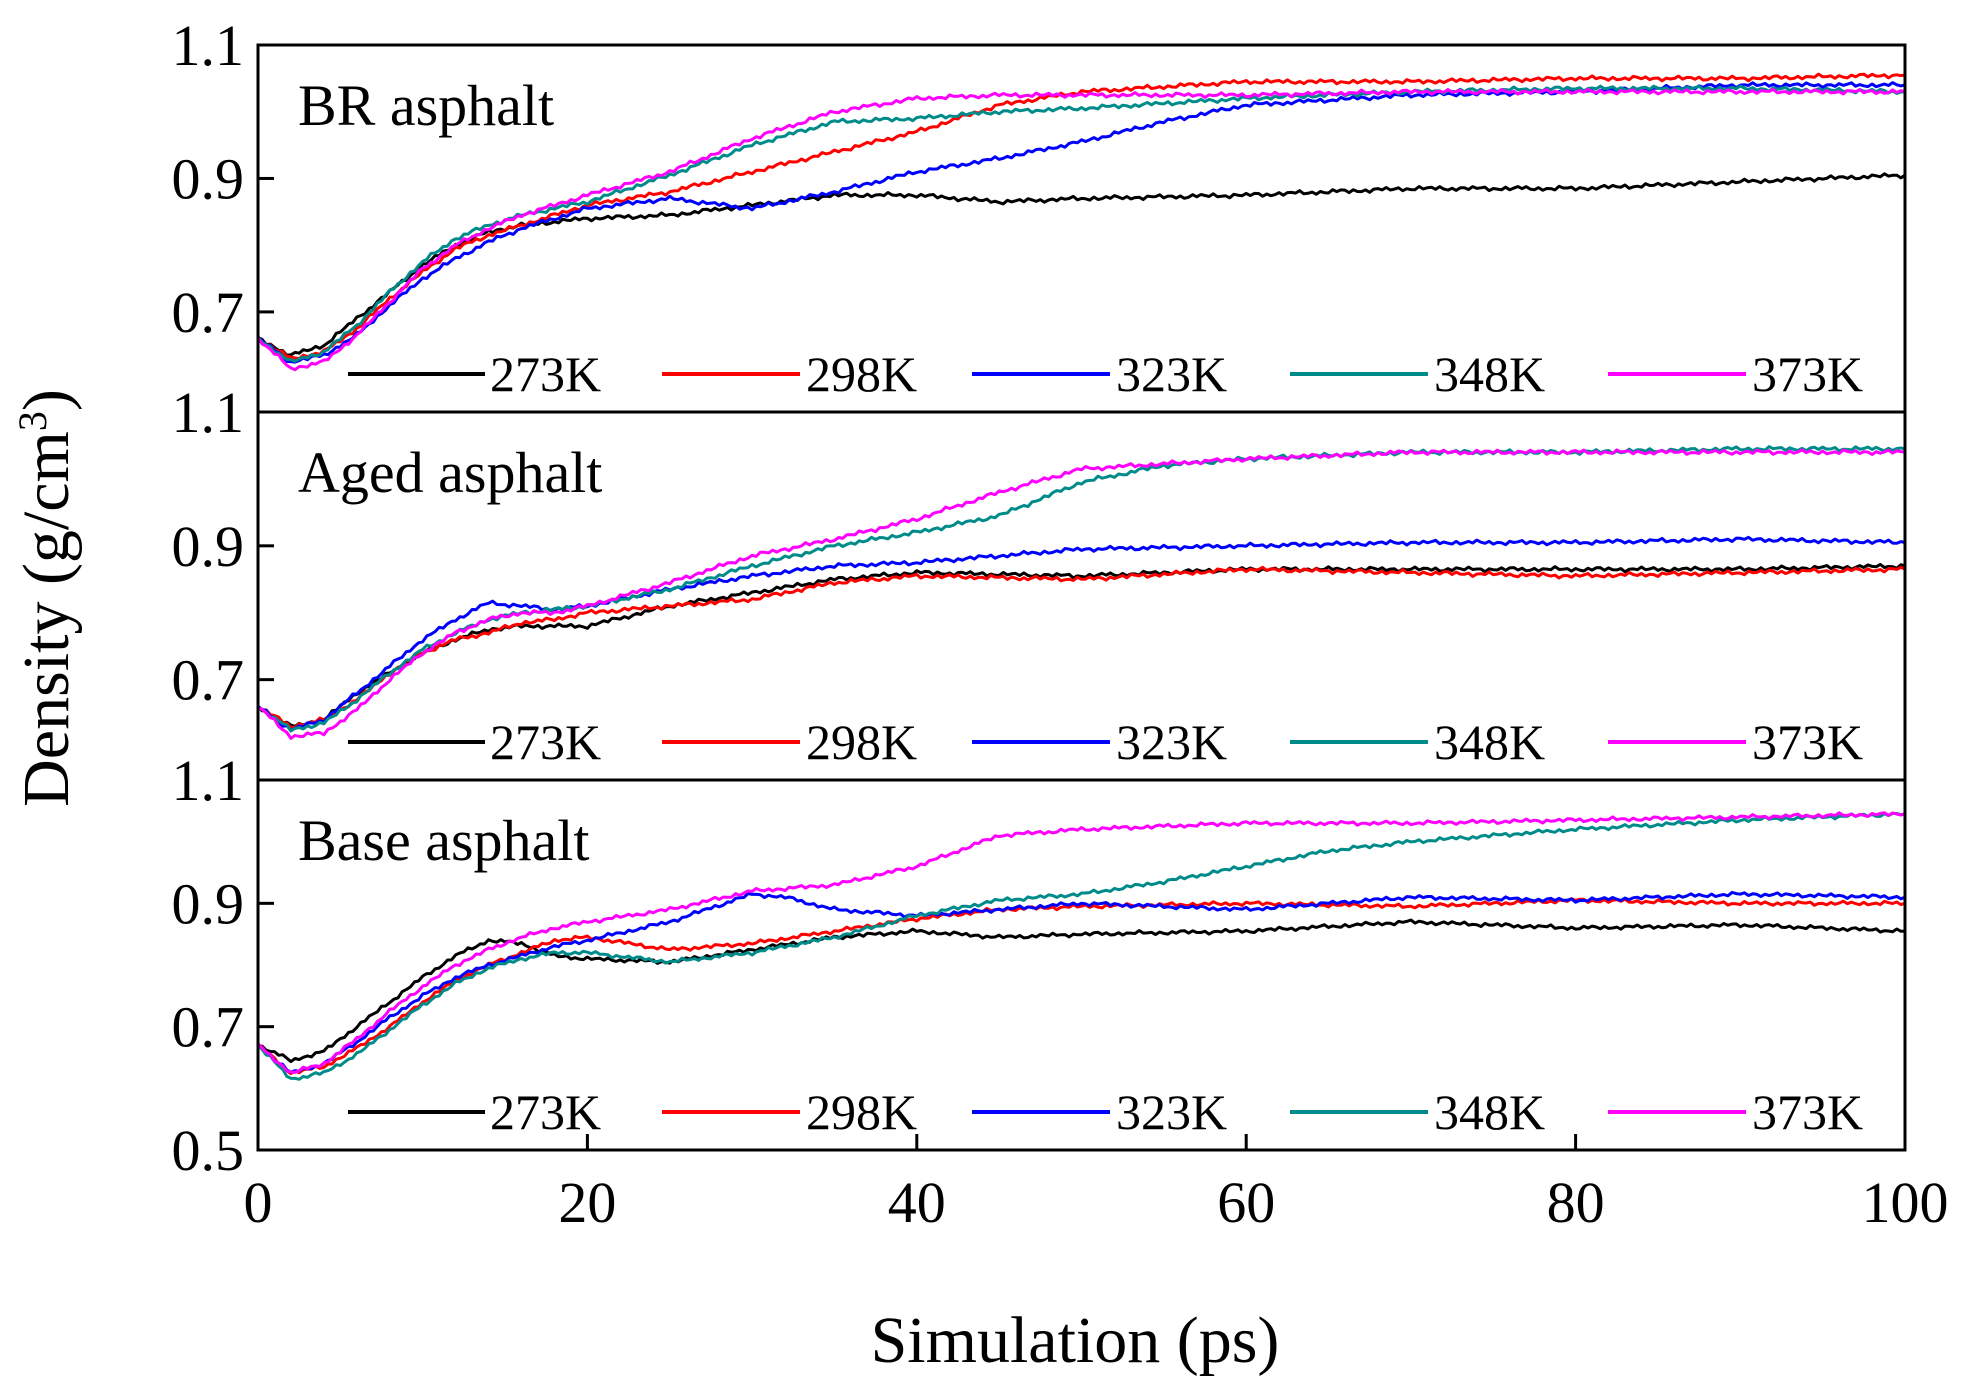 The width and height of the screenshot is (1972, 1396). I want to click on x-tick-label-4: 80, so click(1576, 1202).